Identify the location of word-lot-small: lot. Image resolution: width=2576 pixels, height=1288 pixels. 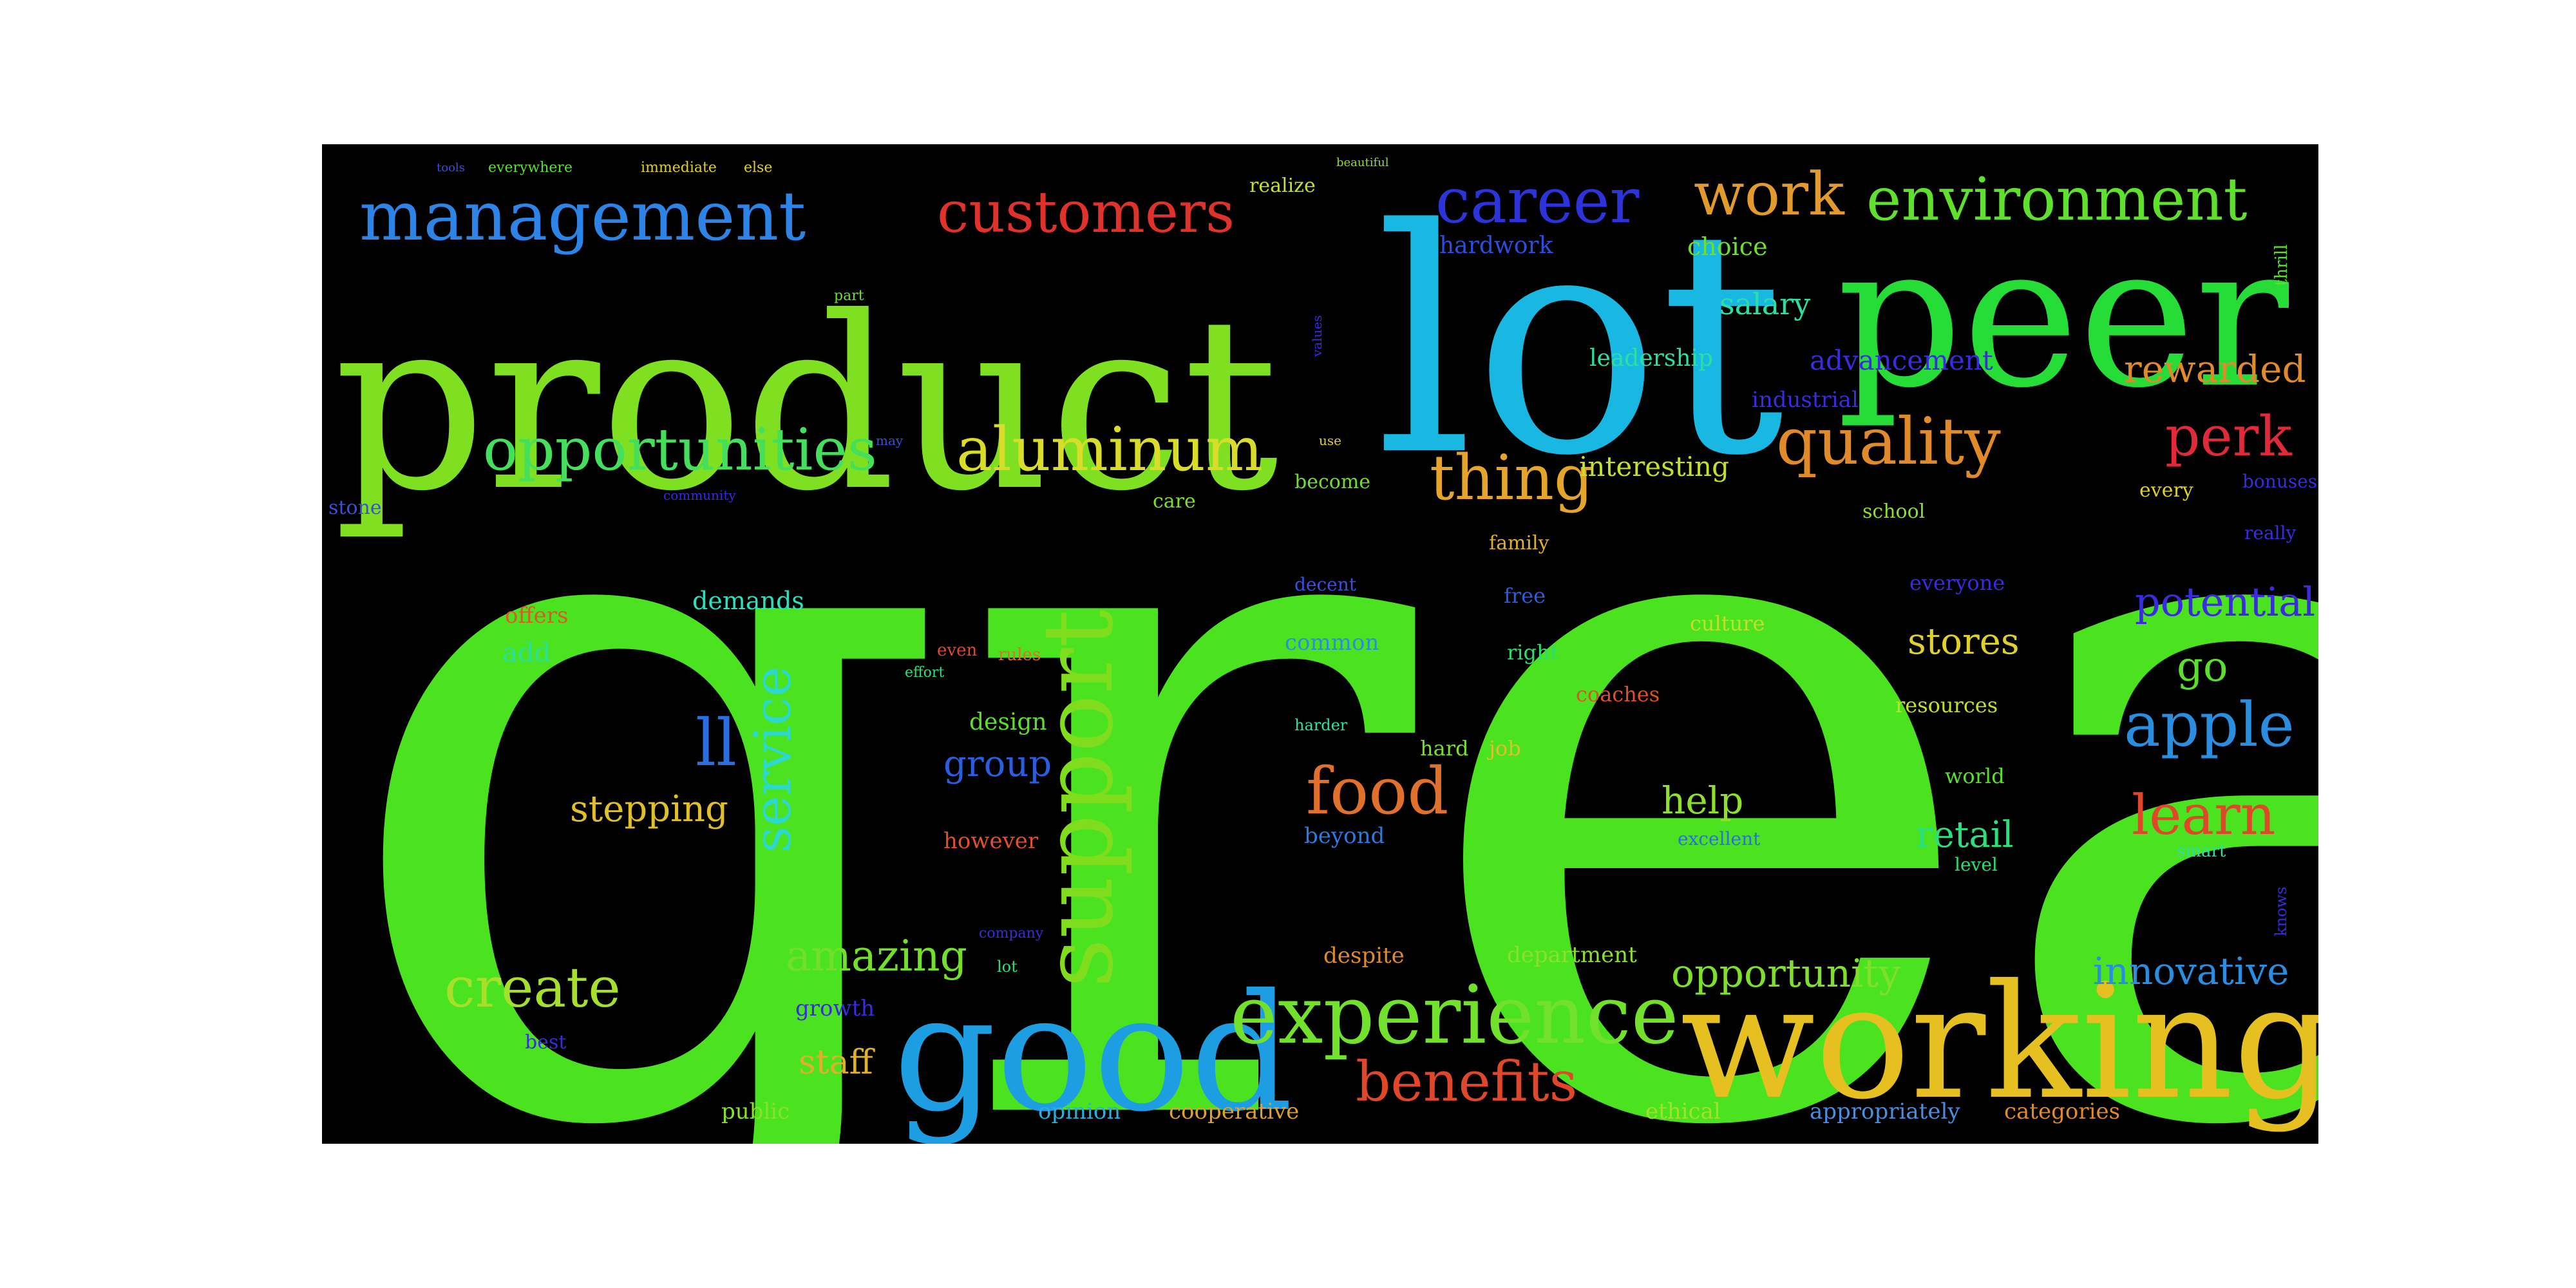
(1008, 967).